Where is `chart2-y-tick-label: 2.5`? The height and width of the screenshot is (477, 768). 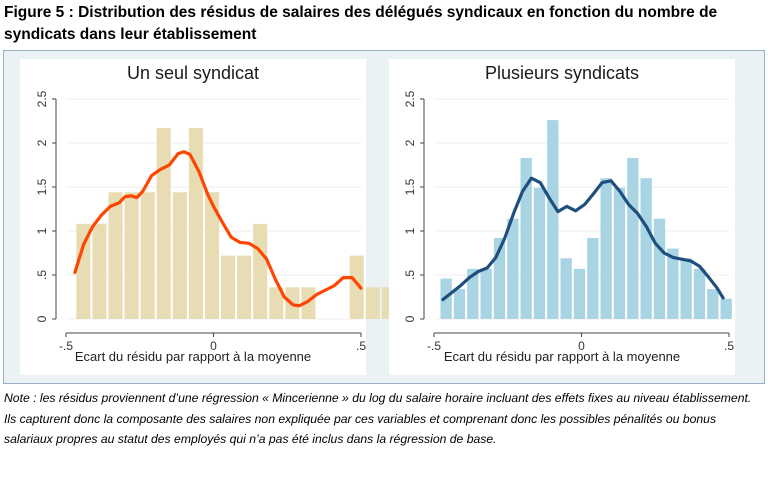
chart2-y-tick-label: 2.5 is located at coordinates (410, 98).